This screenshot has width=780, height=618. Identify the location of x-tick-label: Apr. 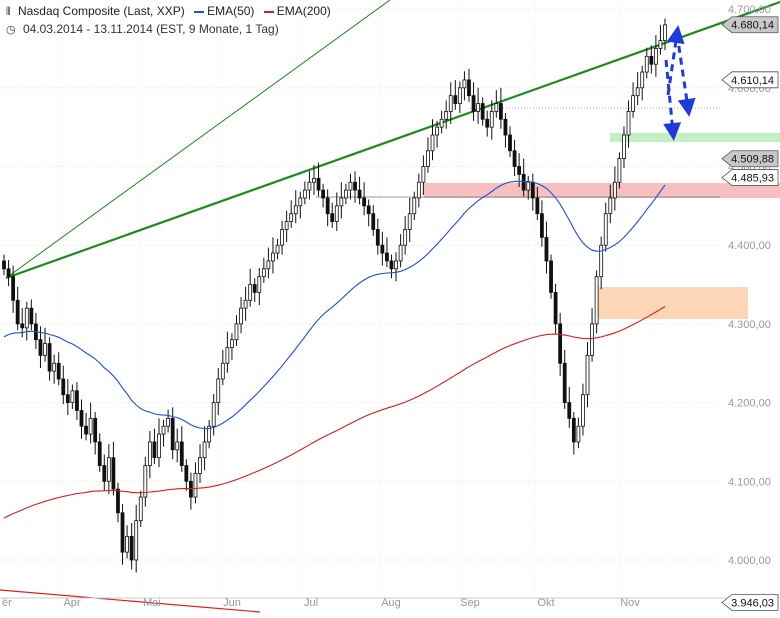
(71, 603).